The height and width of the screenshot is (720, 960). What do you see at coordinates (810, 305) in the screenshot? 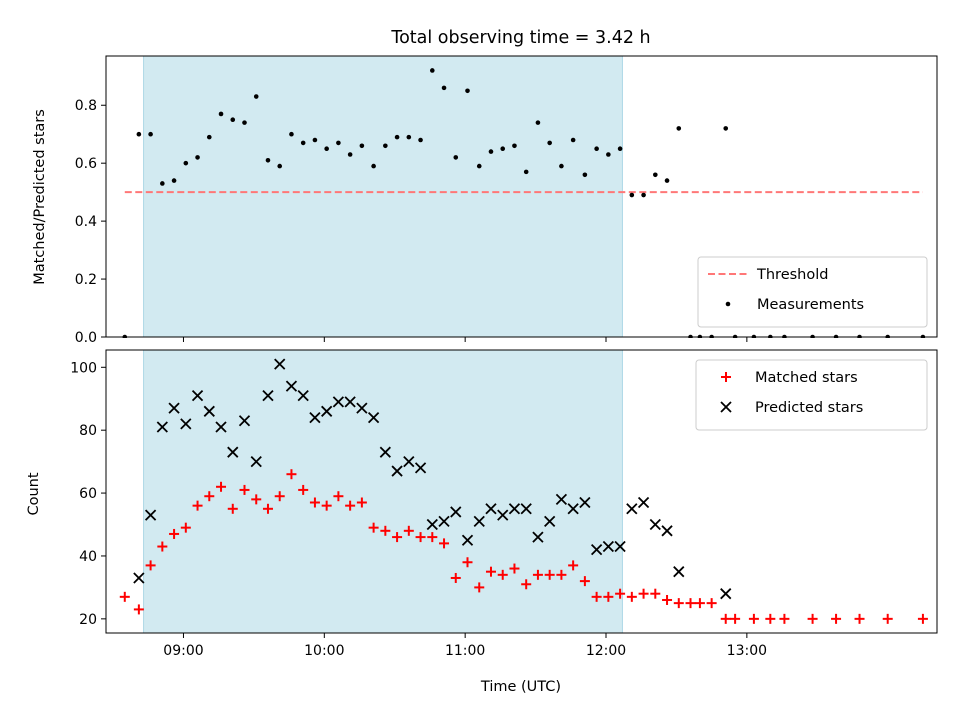
I see `top-legend-label-1: Measurements` at bounding box center [810, 305].